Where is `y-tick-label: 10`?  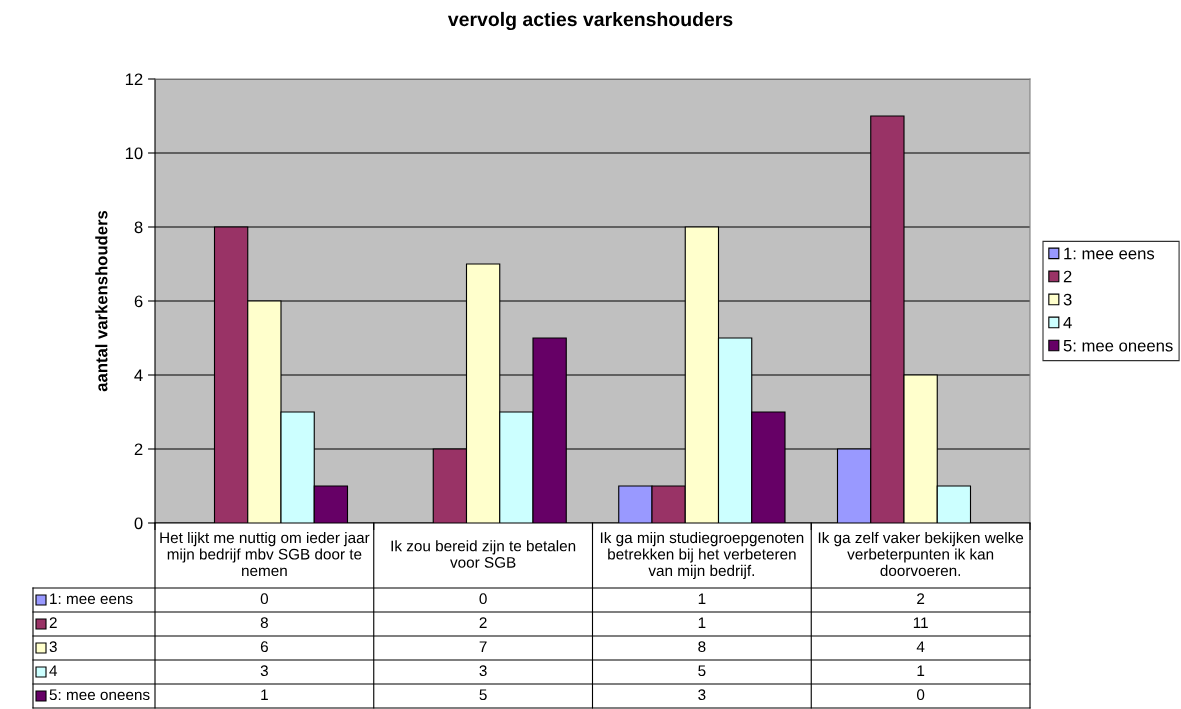
y-tick-label: 10 is located at coordinates (134, 153).